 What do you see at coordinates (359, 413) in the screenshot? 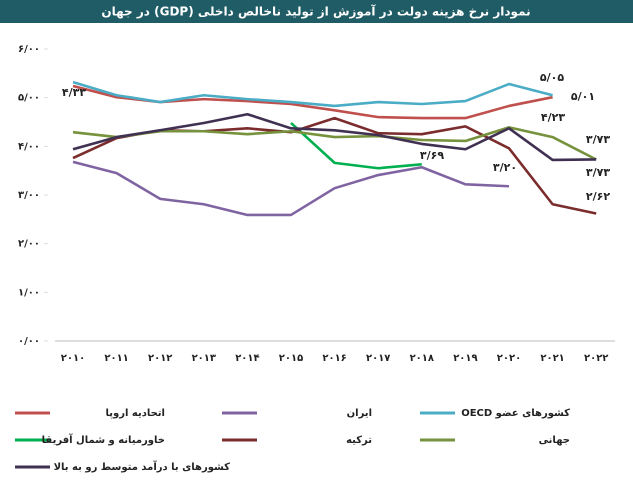
I see `legend-label: ایران` at bounding box center [359, 413].